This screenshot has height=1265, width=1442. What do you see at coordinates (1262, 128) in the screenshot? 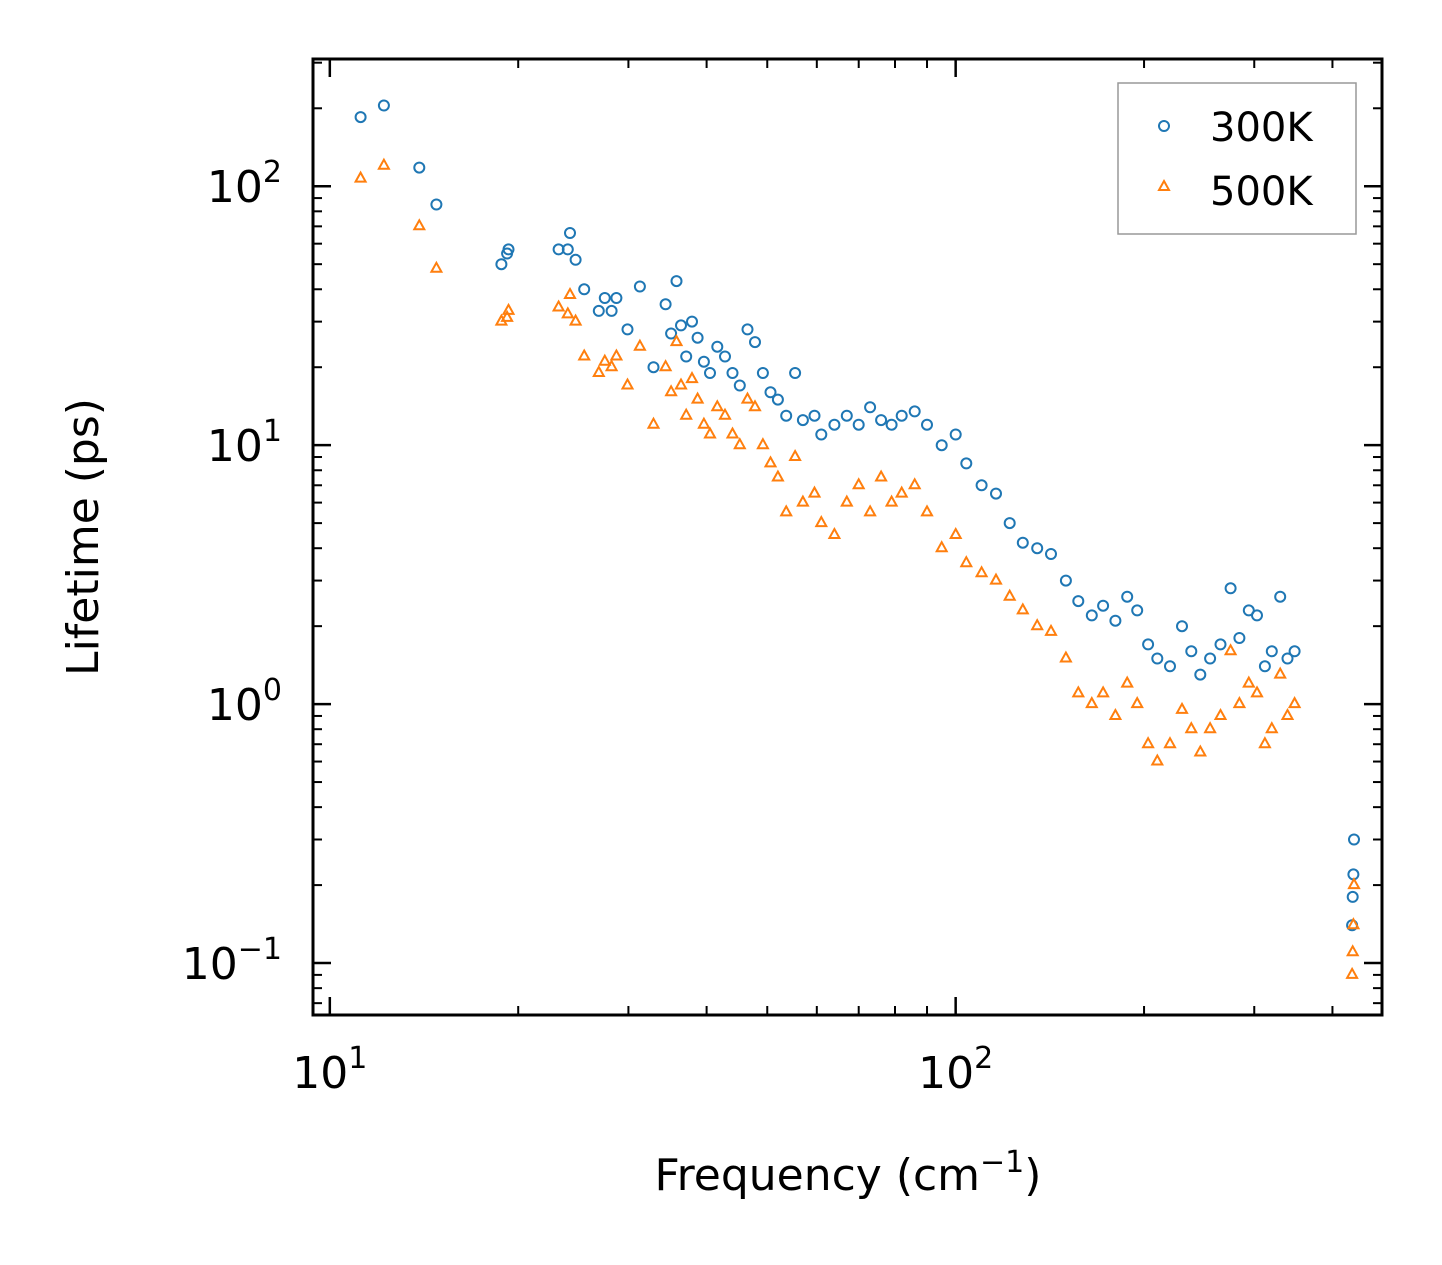
I see `legend-label-300k: 300K` at bounding box center [1262, 128].